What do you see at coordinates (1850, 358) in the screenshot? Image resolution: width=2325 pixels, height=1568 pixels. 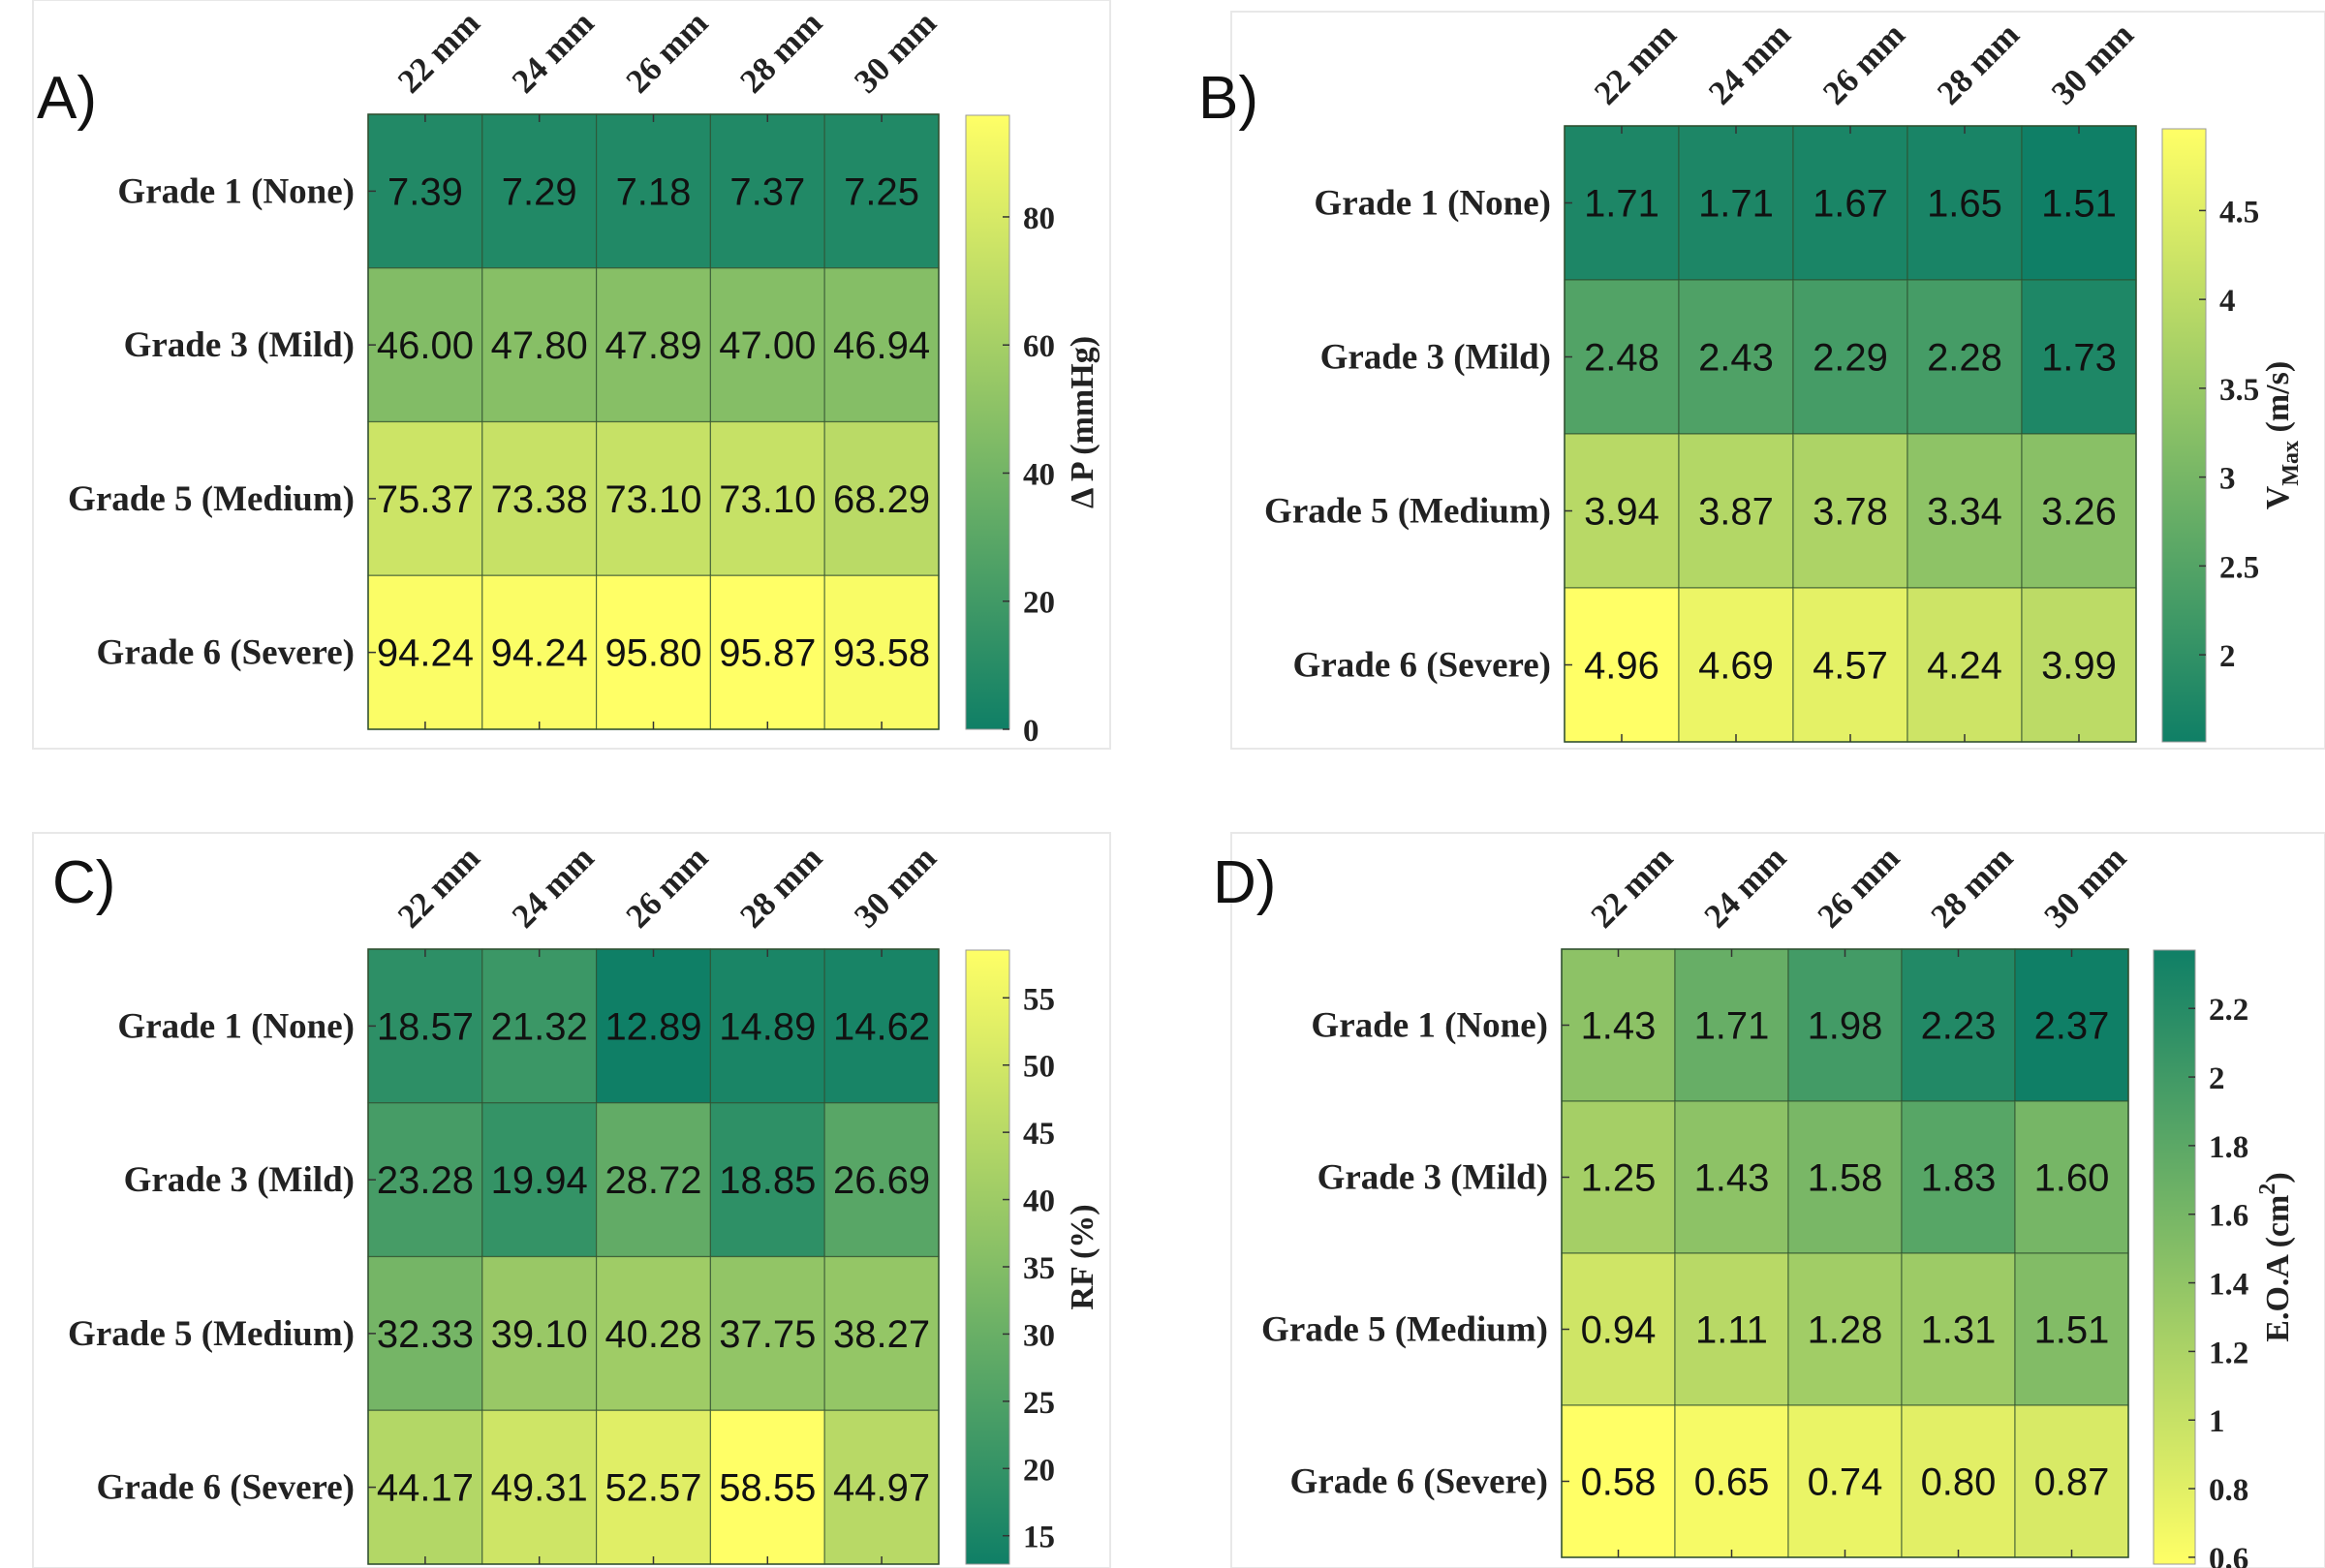 I see `cell-value-label: 2.29` at bounding box center [1850, 358].